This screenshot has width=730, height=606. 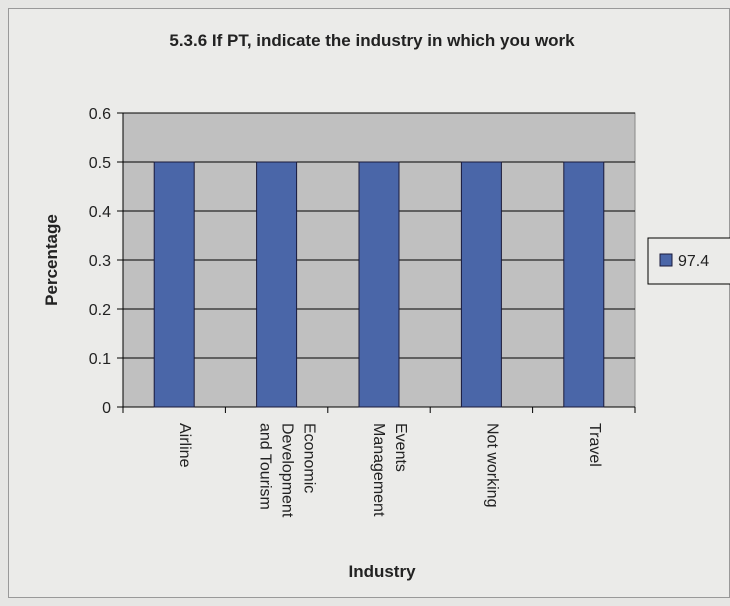 I want to click on legend-swatch, so click(x=666, y=260).